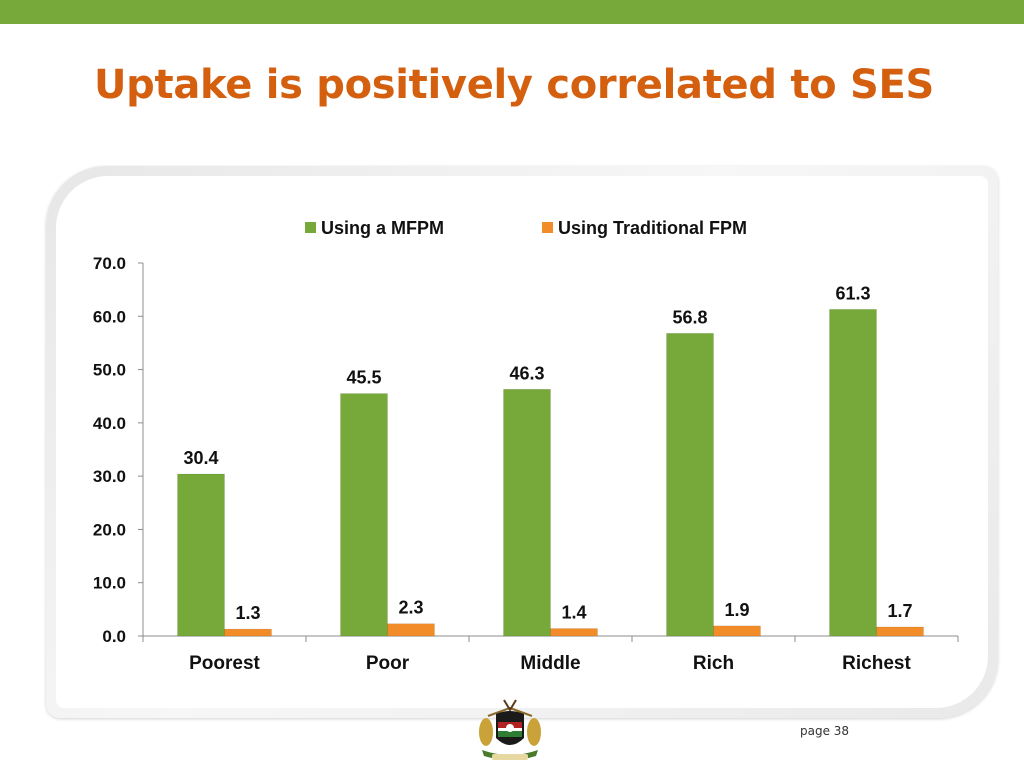 The height and width of the screenshot is (768, 1024). I want to click on x-tick-label: Rich, so click(713, 663).